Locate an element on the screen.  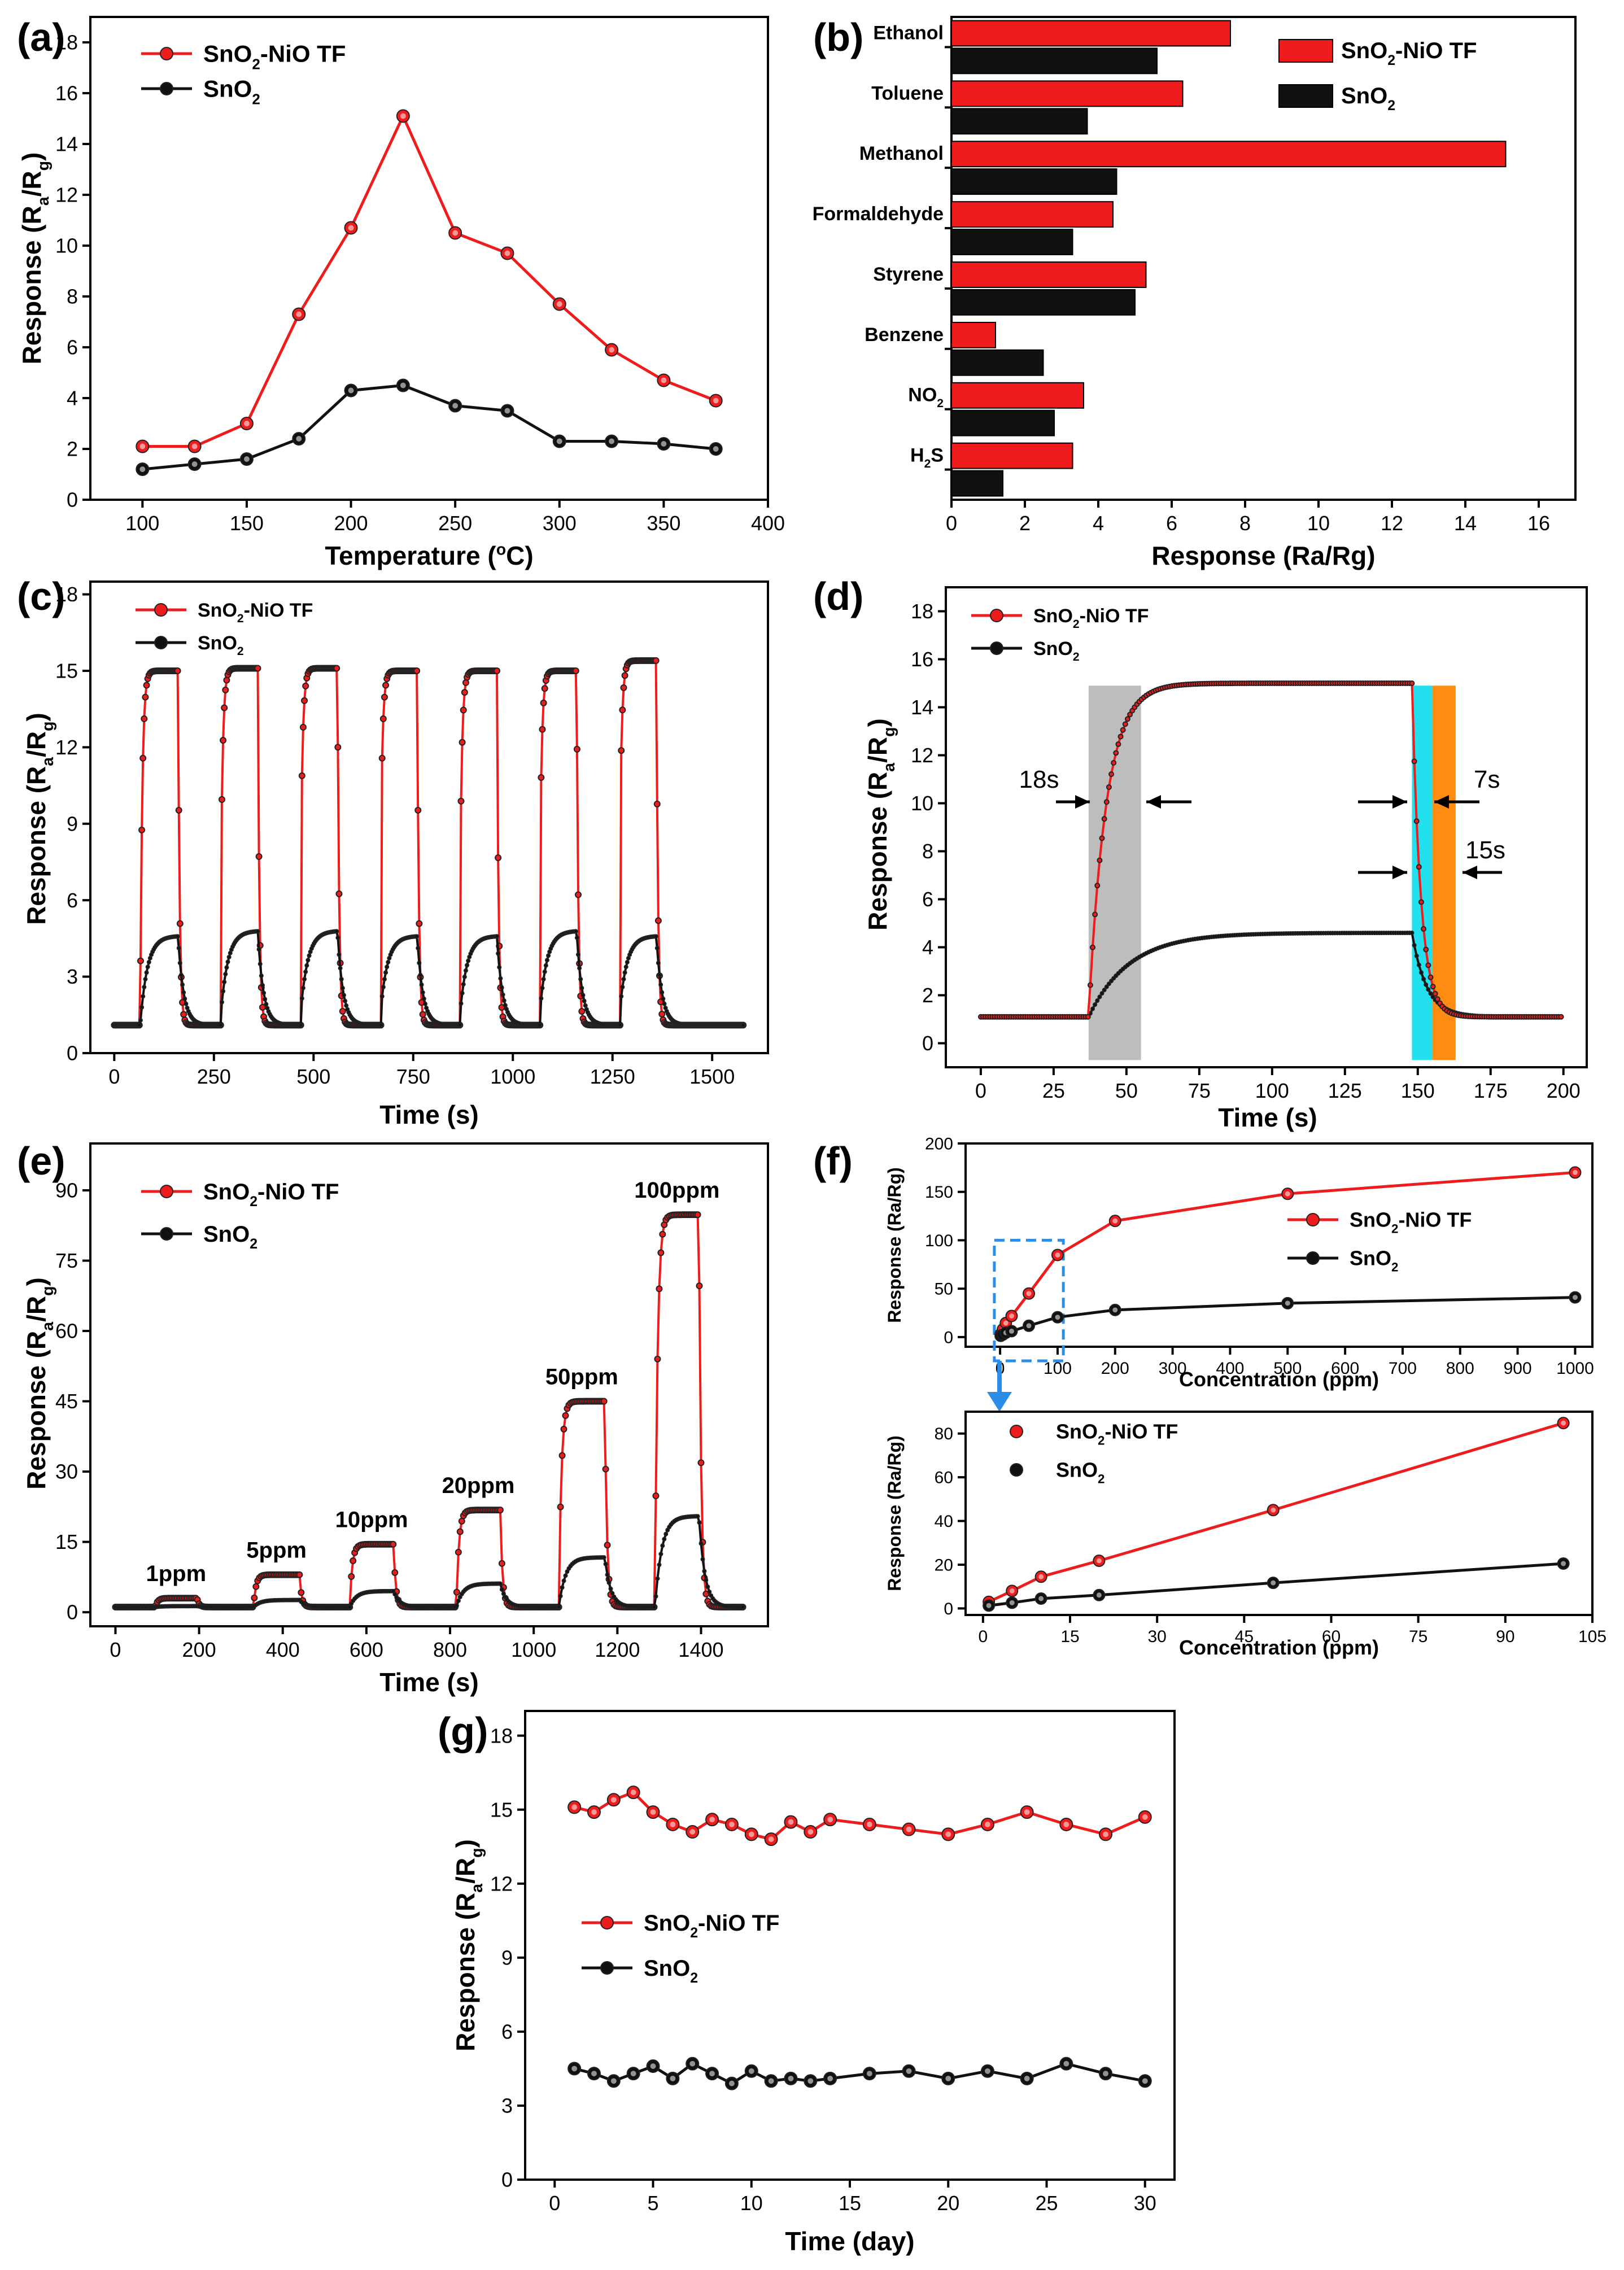
panel-label: (f) is located at coordinates (833, 1161).